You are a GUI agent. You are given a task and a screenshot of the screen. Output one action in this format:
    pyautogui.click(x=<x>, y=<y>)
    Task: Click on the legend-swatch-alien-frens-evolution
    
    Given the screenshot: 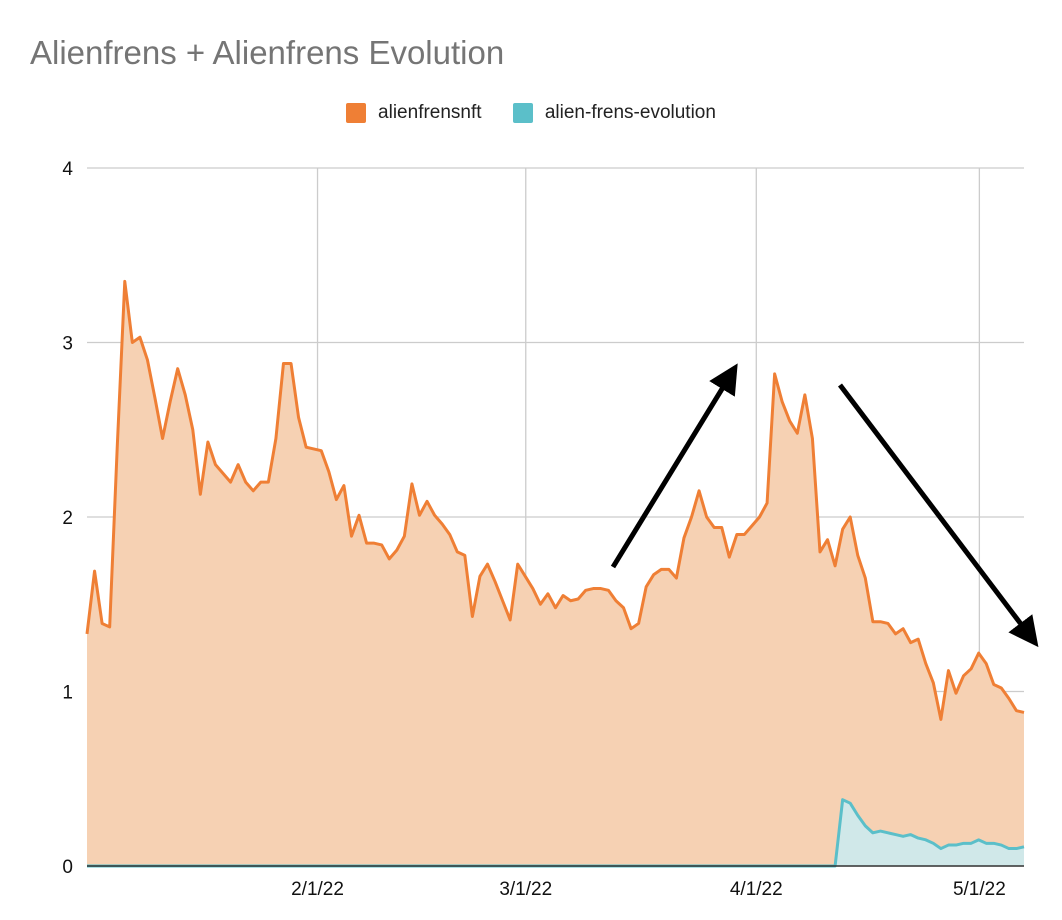 What is the action you would take?
    pyautogui.click(x=522, y=113)
    